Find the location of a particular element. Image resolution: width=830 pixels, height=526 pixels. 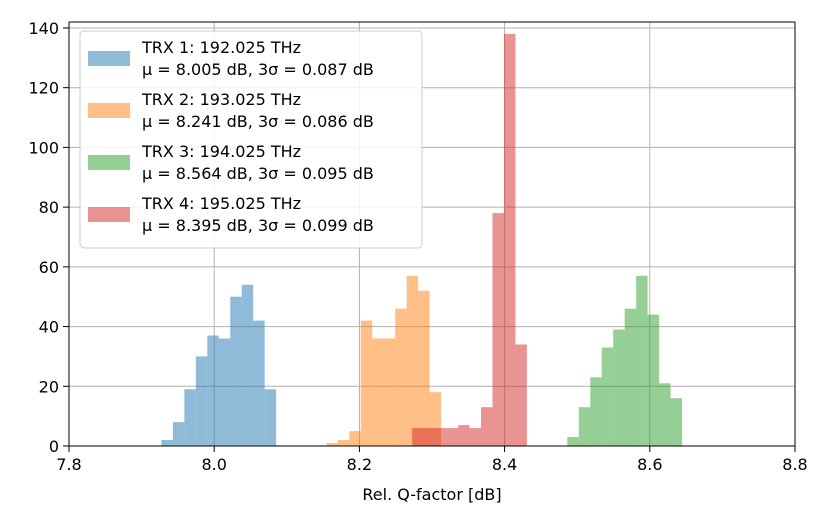

y-tick-label: 40 is located at coordinates (49, 327).